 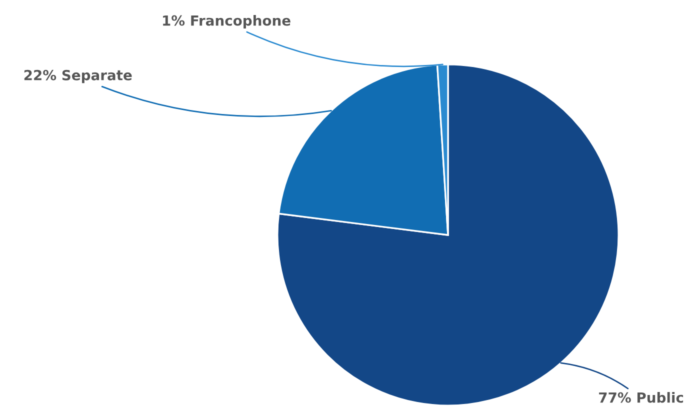 What do you see at coordinates (641, 397) in the screenshot?
I see `slice-label: 77% Public` at bounding box center [641, 397].